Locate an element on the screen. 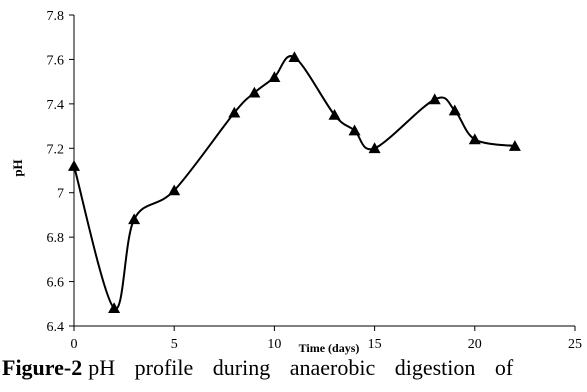 The image size is (587, 392). x-tick-label: 0 is located at coordinates (74, 344).